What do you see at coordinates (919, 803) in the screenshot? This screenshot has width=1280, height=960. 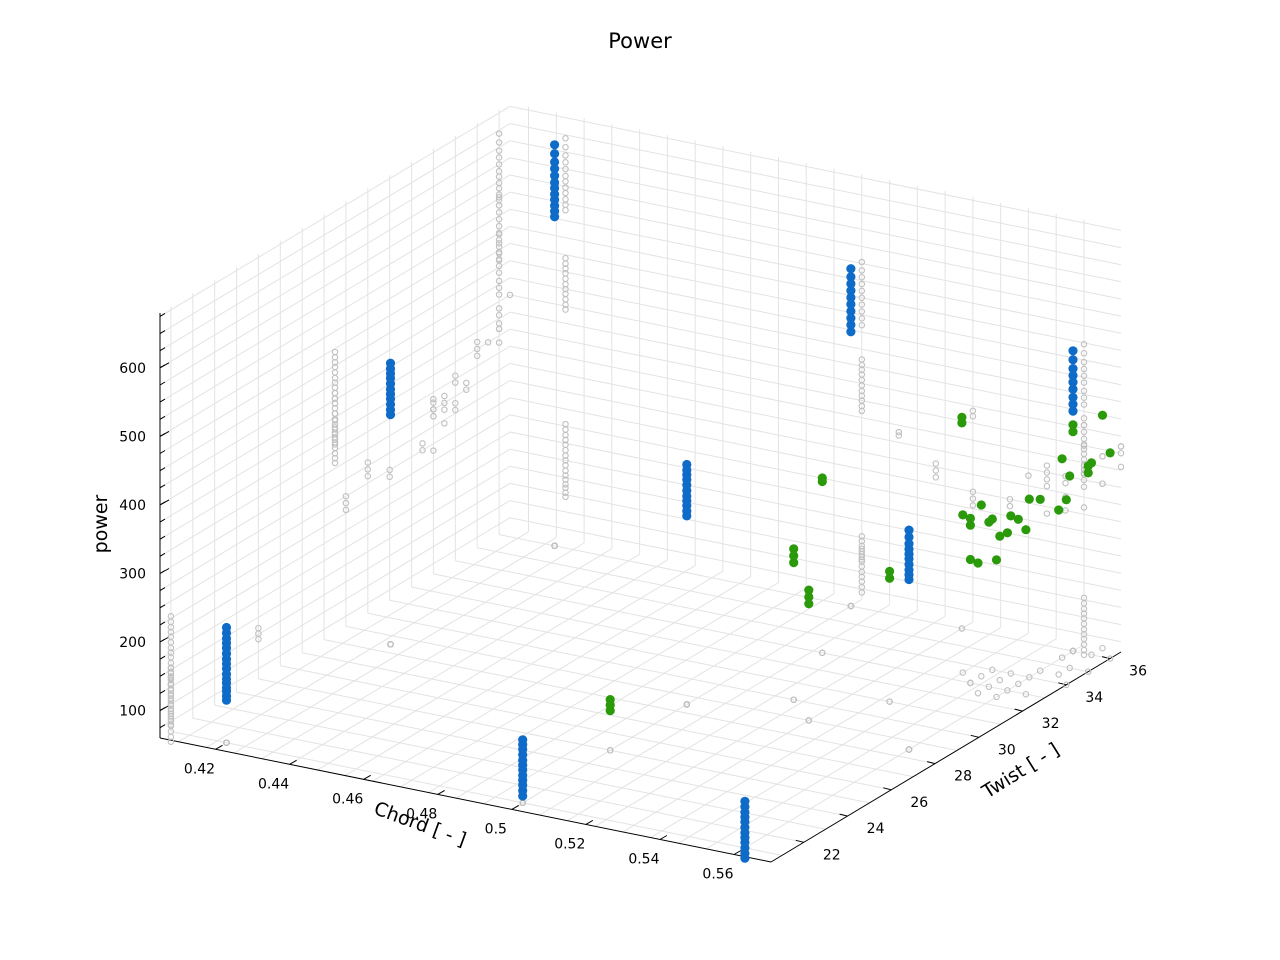 I see `y-tick-label: 26` at bounding box center [919, 803].